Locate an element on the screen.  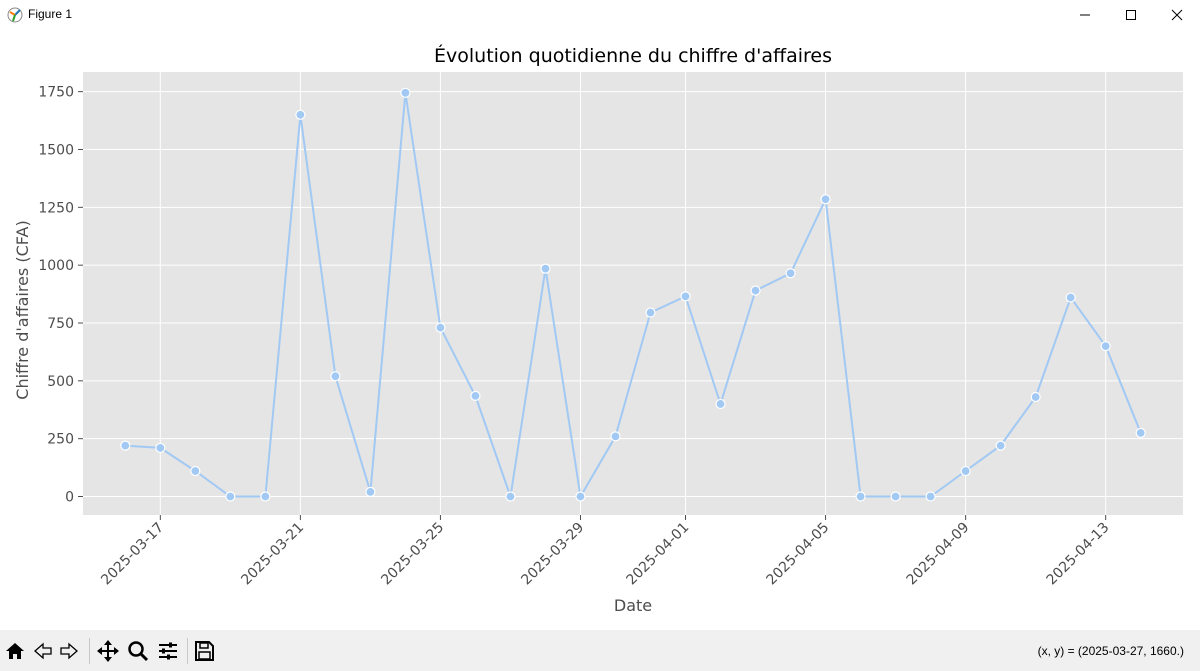
save-icon is located at coordinates (204, 651).